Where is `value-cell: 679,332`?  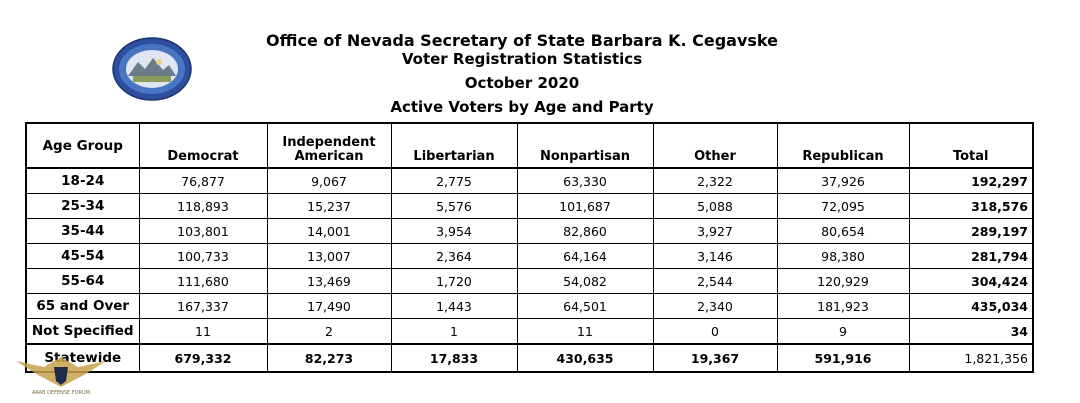 value-cell: 679,332 is located at coordinates (203, 358).